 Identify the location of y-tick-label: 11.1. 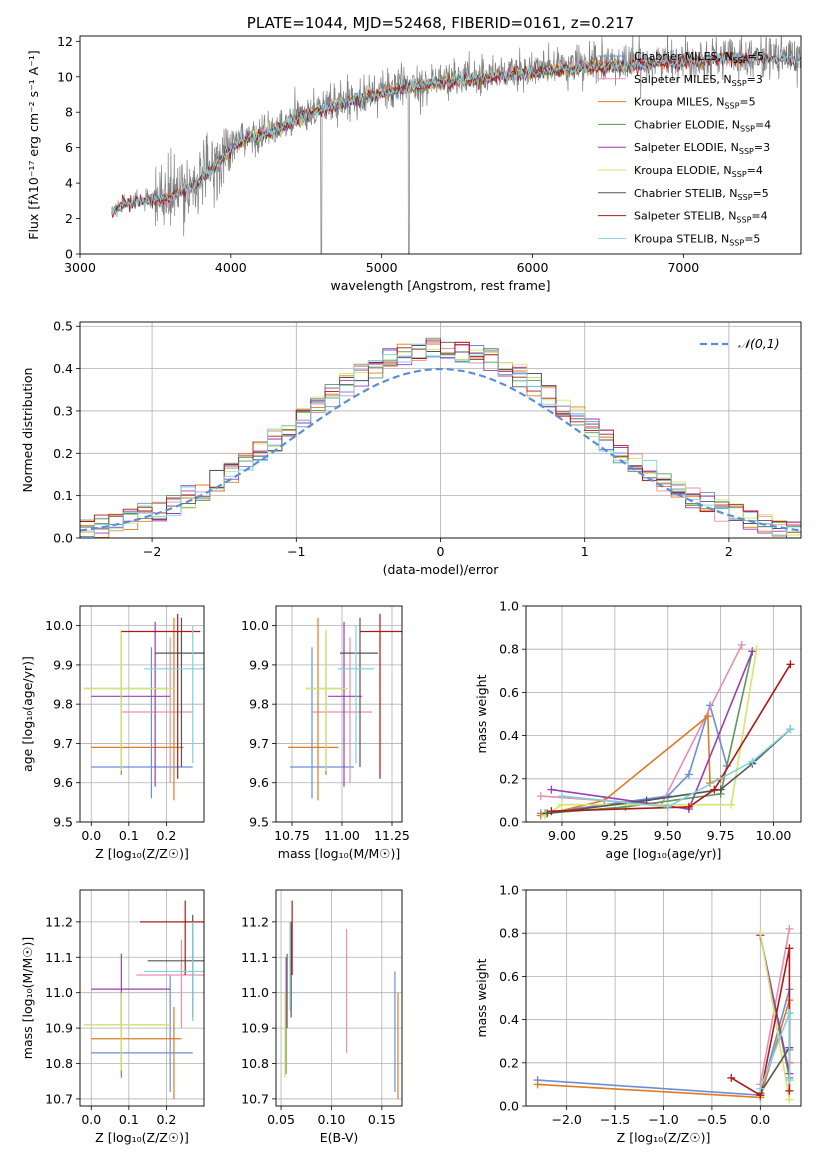
(59, 957).